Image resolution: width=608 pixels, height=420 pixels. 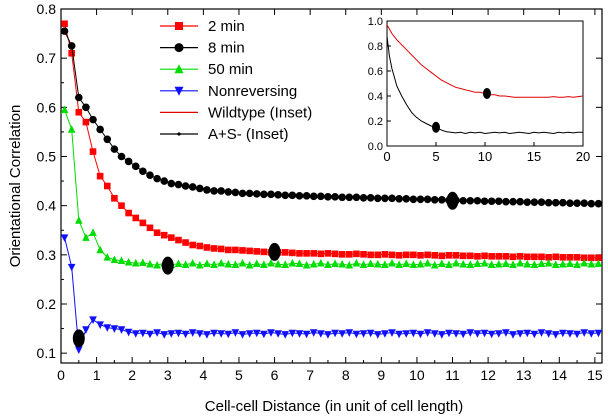 What do you see at coordinates (61, 375) in the screenshot?
I see `x-tick-label: 0` at bounding box center [61, 375].